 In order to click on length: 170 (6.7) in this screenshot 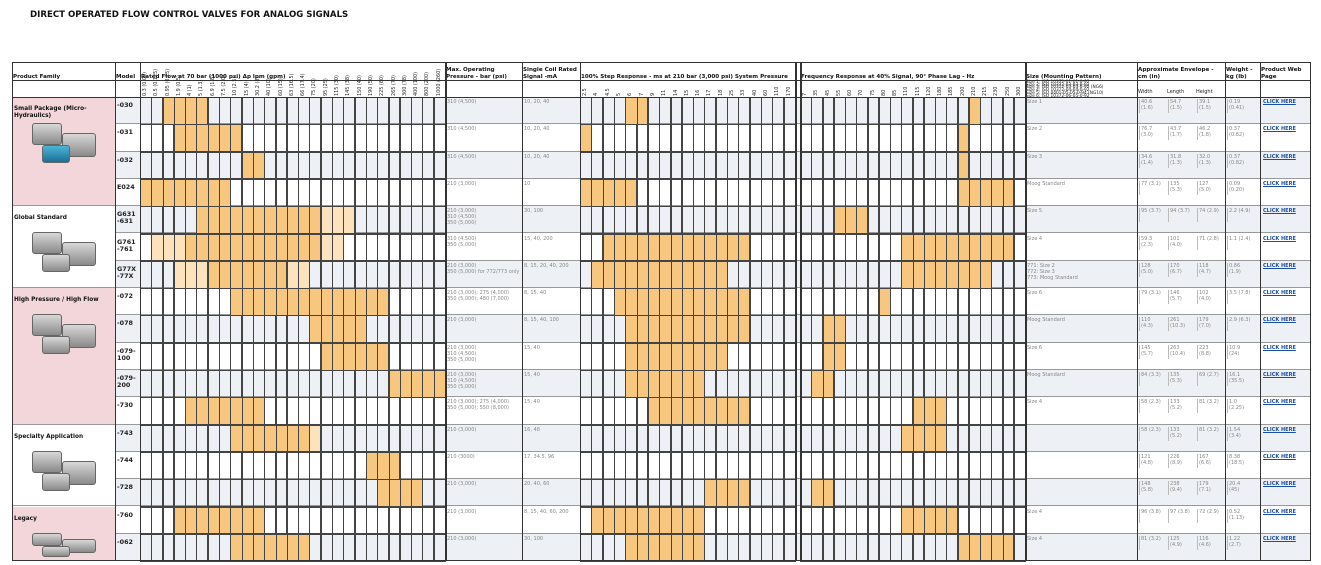, I will do `click(1180, 269)`.